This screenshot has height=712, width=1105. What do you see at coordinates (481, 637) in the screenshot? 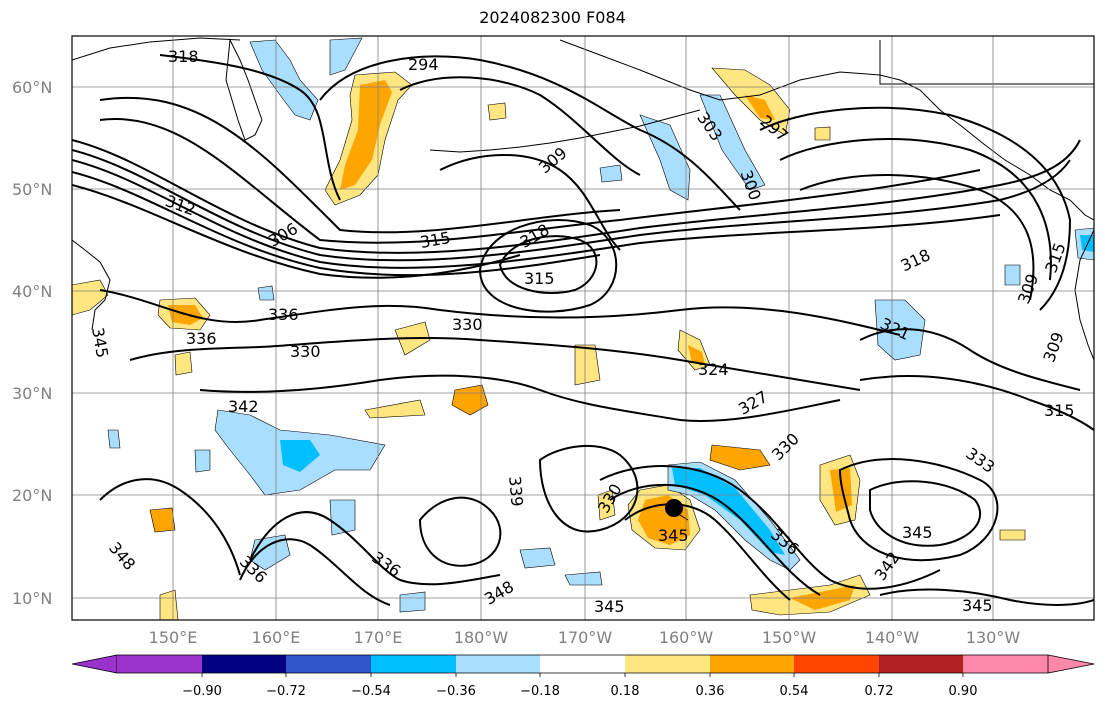
I see `lon-label: 180°W` at bounding box center [481, 637].